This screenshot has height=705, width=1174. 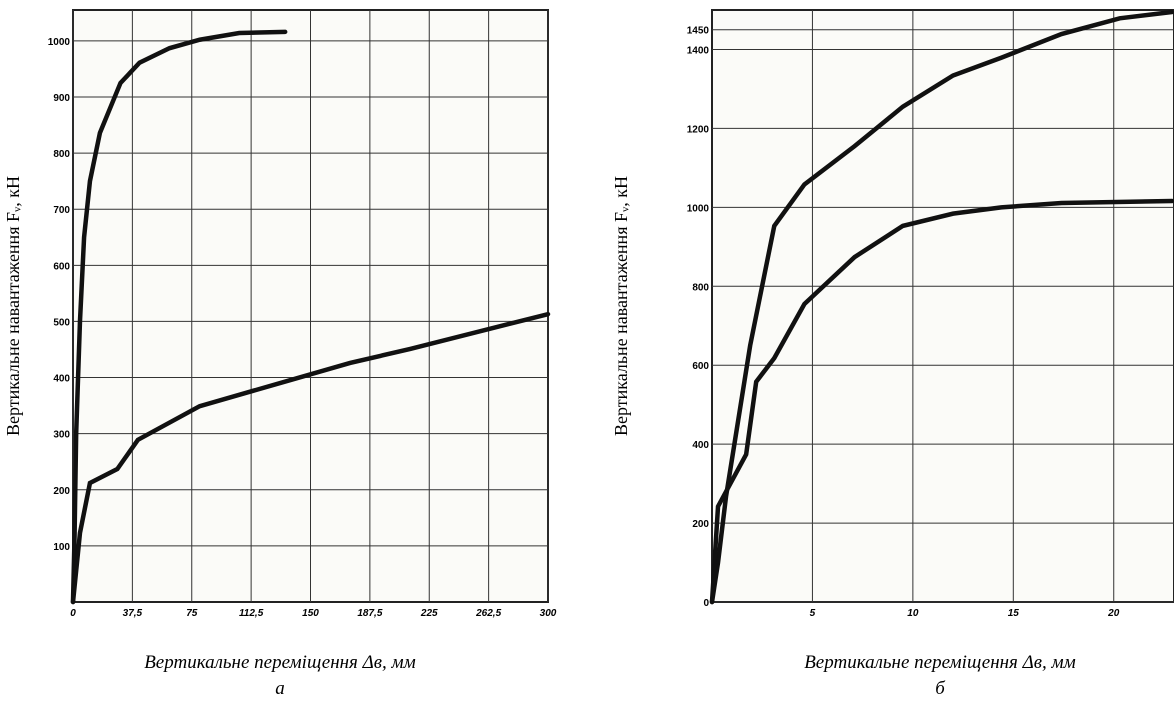 I want to click on x-tick-label: 10, so click(x=913, y=613).